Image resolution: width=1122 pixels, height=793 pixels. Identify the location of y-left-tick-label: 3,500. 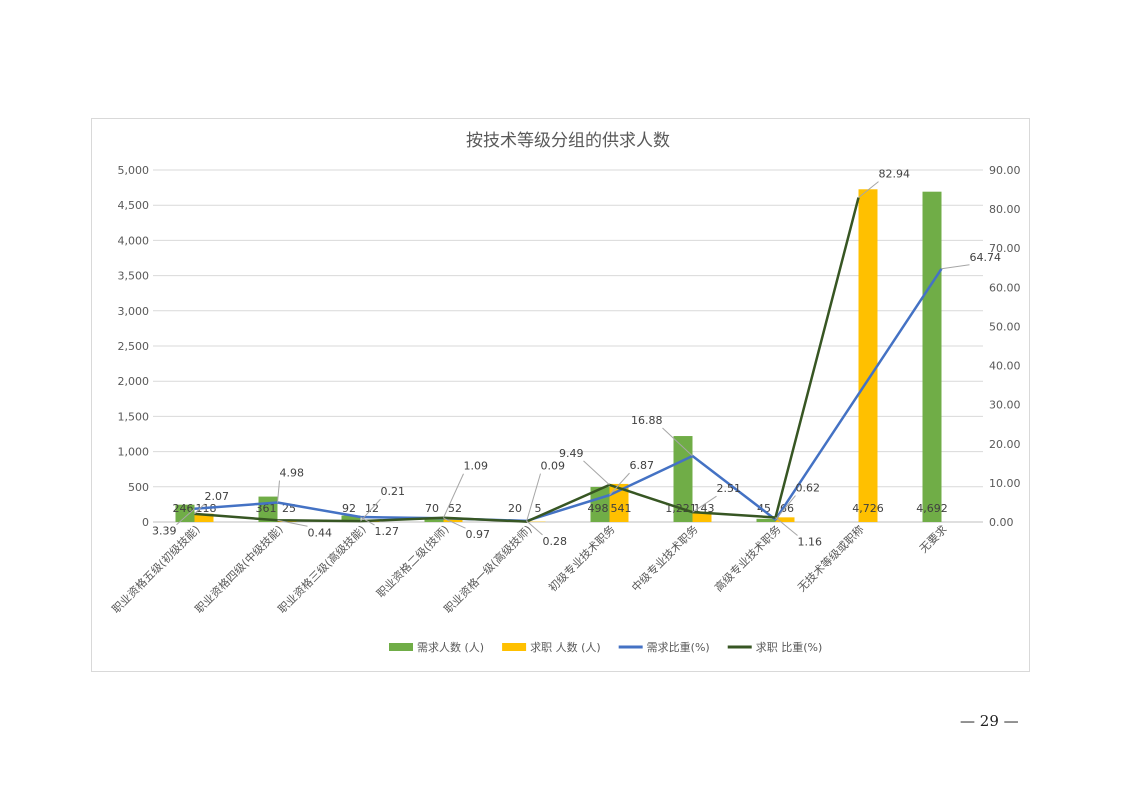
(134, 276).